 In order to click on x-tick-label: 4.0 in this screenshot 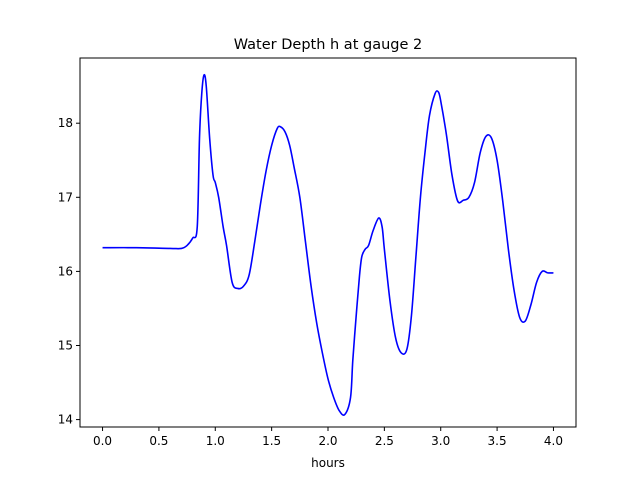, I will do `click(553, 441)`.